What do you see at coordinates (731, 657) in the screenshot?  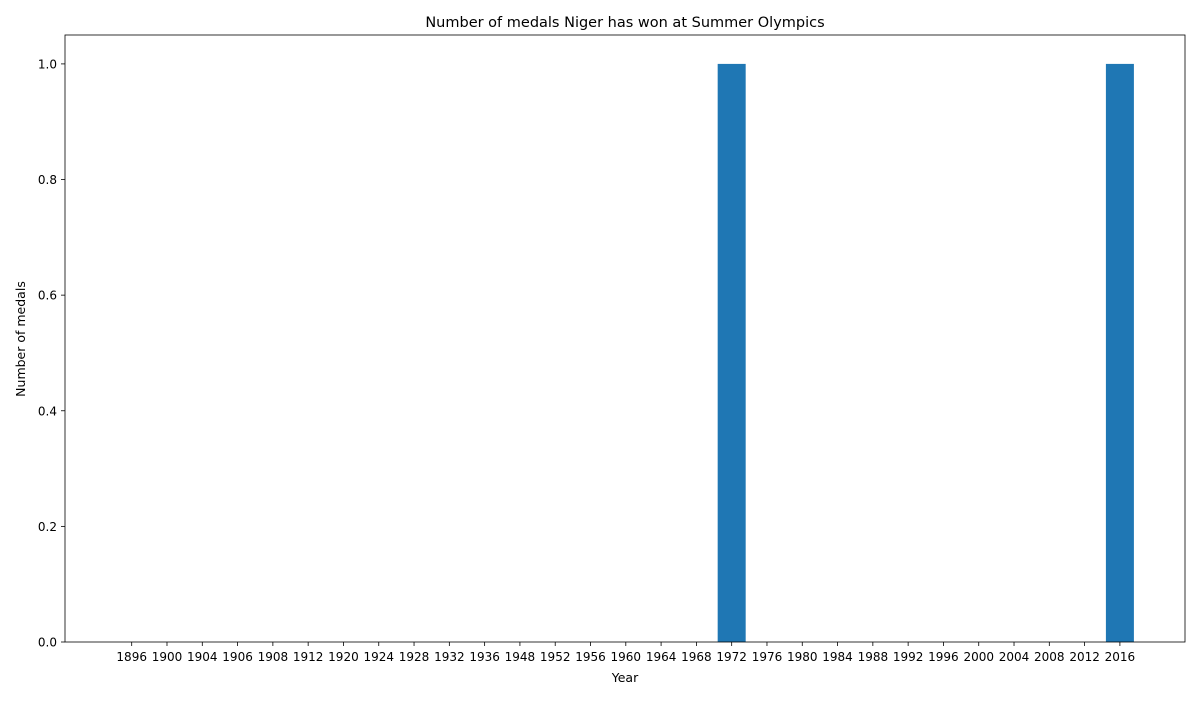 I see `x-tick-label-1972: 1972` at bounding box center [731, 657].